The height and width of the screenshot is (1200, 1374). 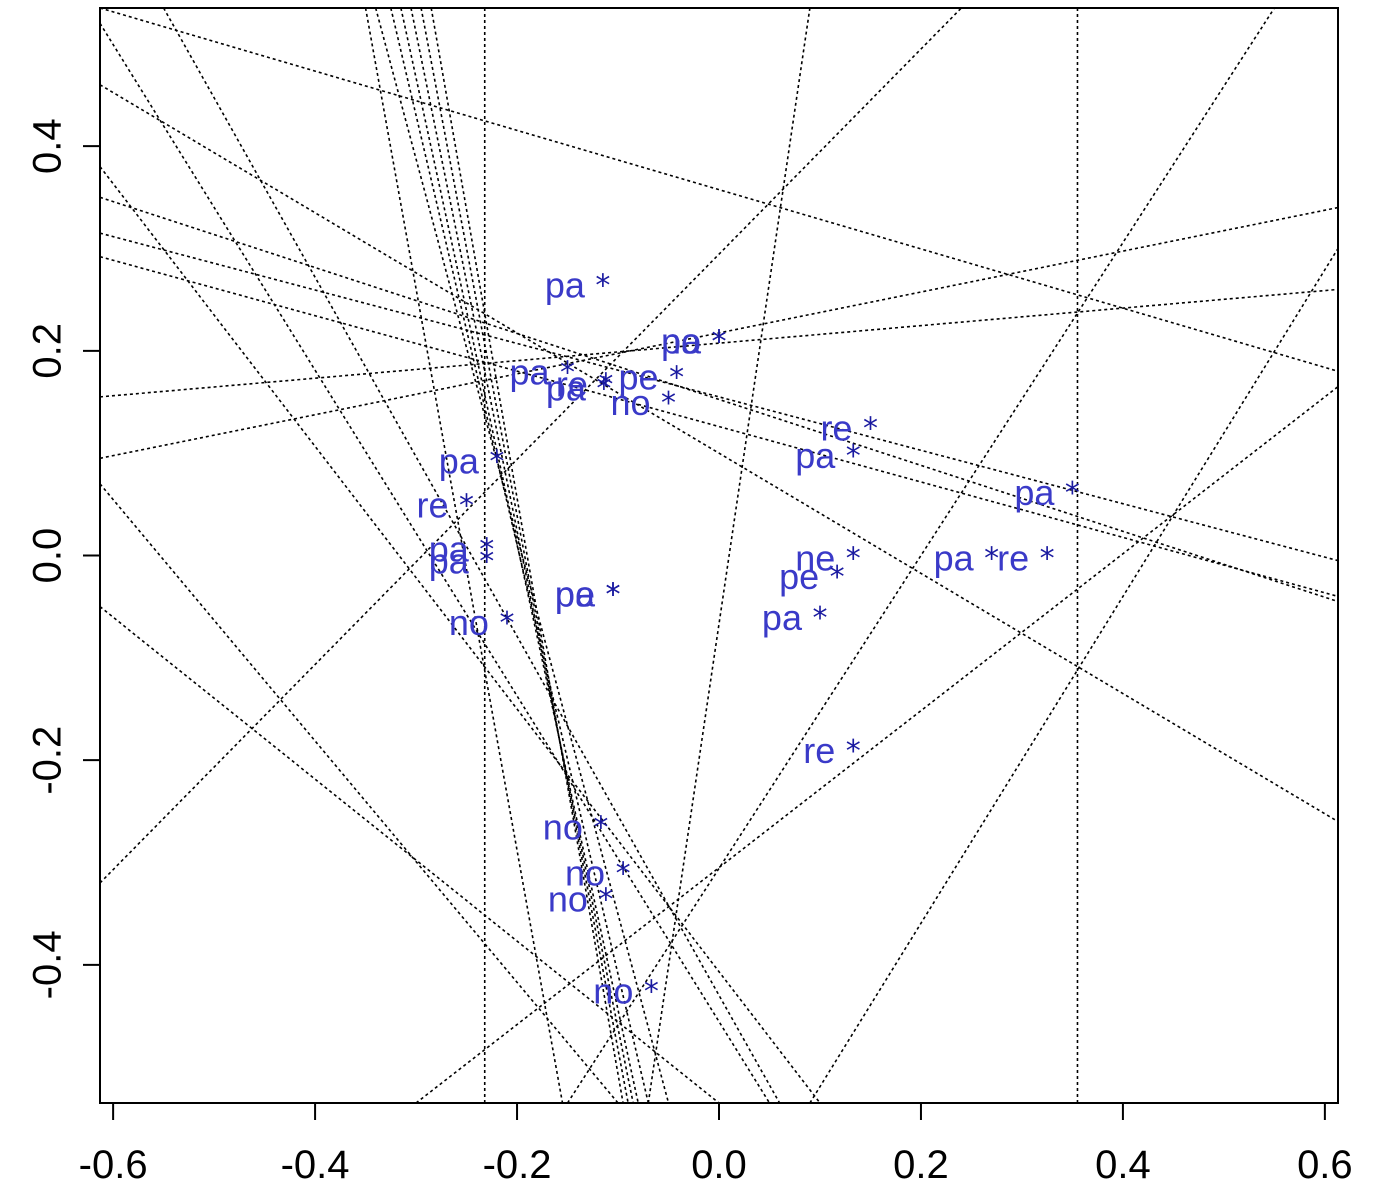 What do you see at coordinates (517, 1165) in the screenshot?
I see `x-tick-label: -0.2` at bounding box center [517, 1165].